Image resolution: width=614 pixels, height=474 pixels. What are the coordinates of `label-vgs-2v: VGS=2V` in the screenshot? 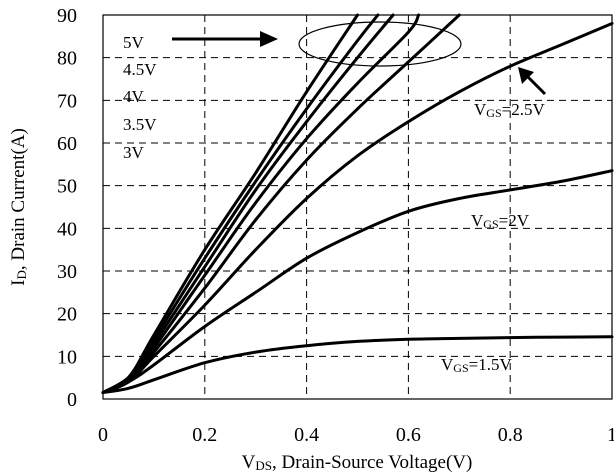 It's located at (500, 221).